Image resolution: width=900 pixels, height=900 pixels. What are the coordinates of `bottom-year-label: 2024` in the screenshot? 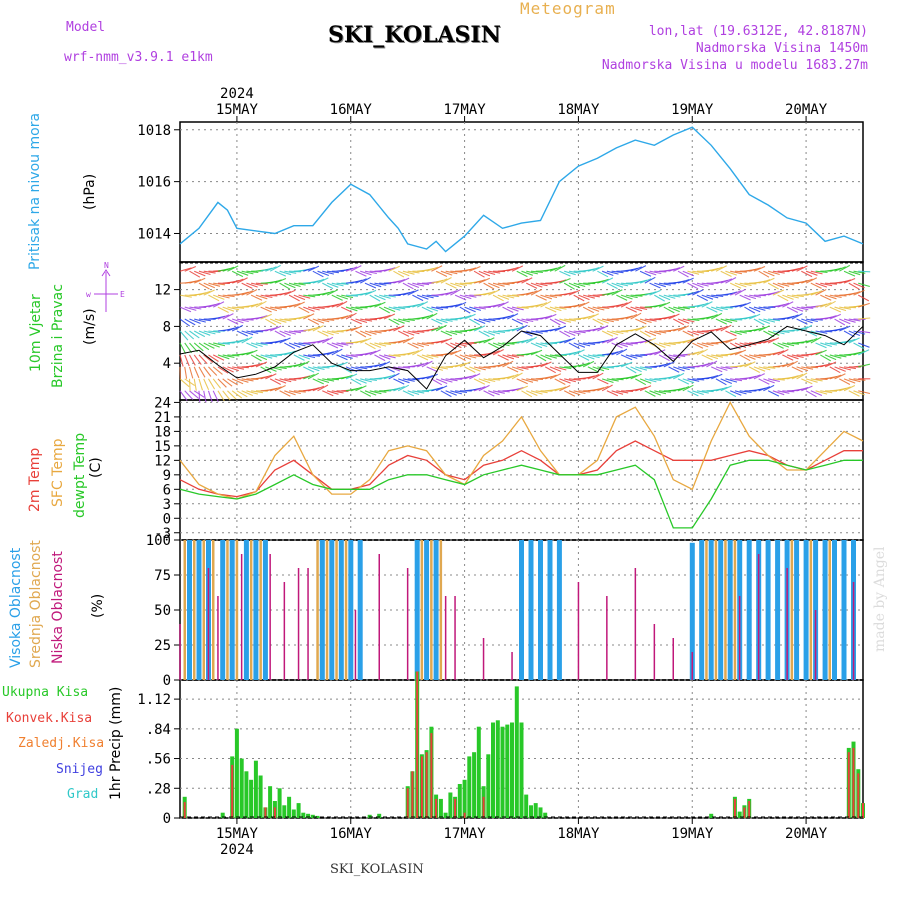 It's located at (237, 850).